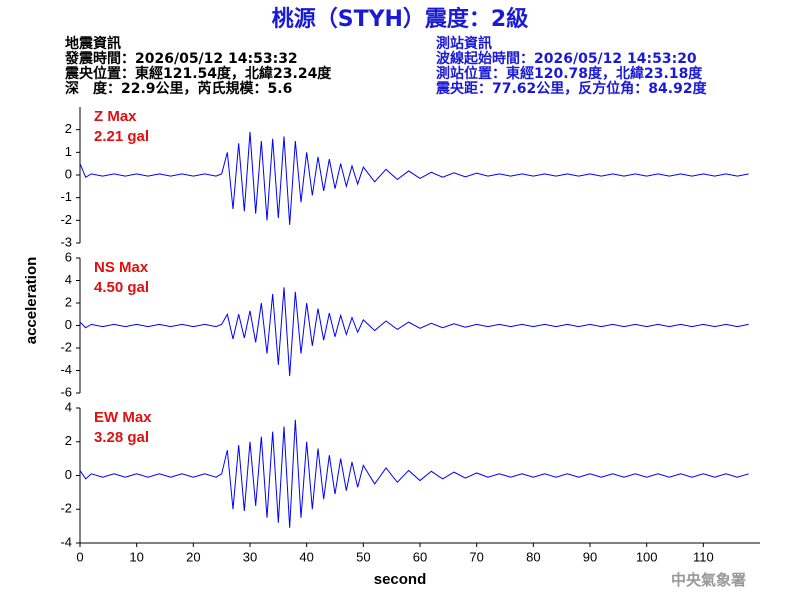 The width and height of the screenshot is (800, 600). I want to click on x-tick-label: 70, so click(476, 556).